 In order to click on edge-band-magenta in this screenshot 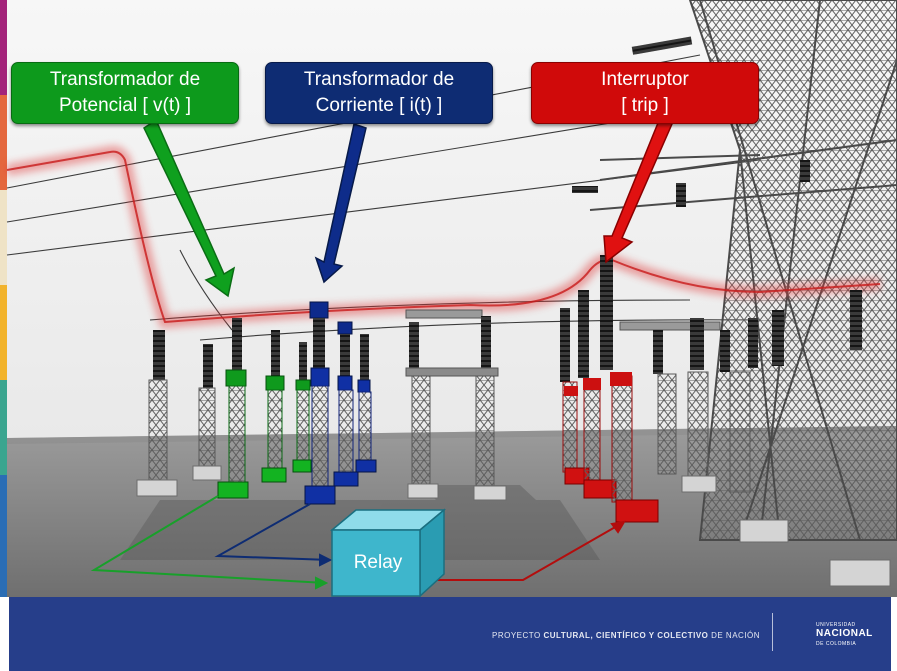, I will do `click(3, 47)`.